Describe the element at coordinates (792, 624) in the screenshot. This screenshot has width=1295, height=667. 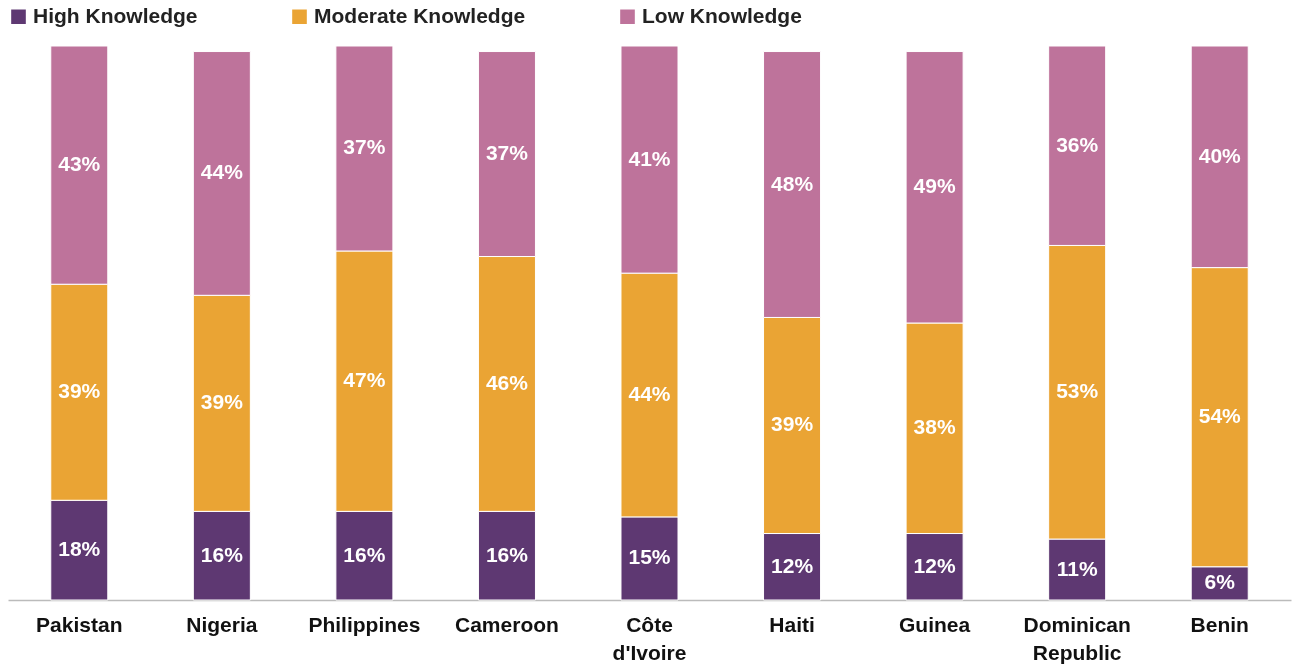
I see `x-tick-label: Haiti` at that location.